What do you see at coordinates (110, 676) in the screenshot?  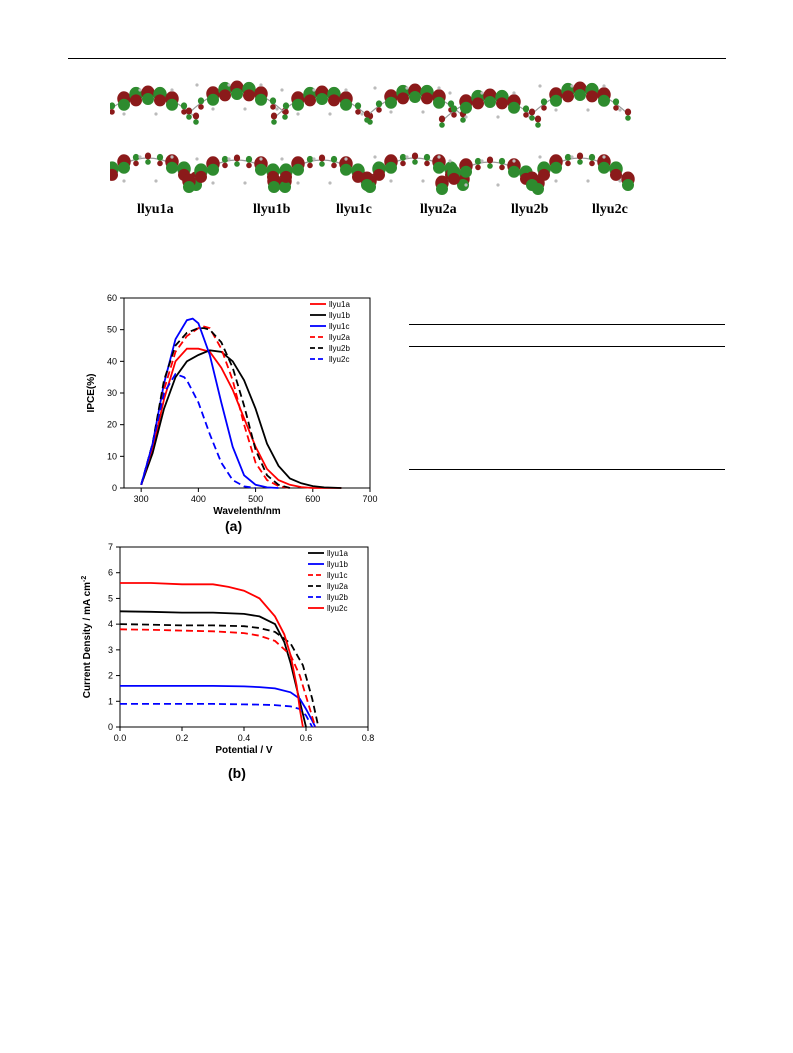 I see `y-tick-label: 2` at bounding box center [110, 676].